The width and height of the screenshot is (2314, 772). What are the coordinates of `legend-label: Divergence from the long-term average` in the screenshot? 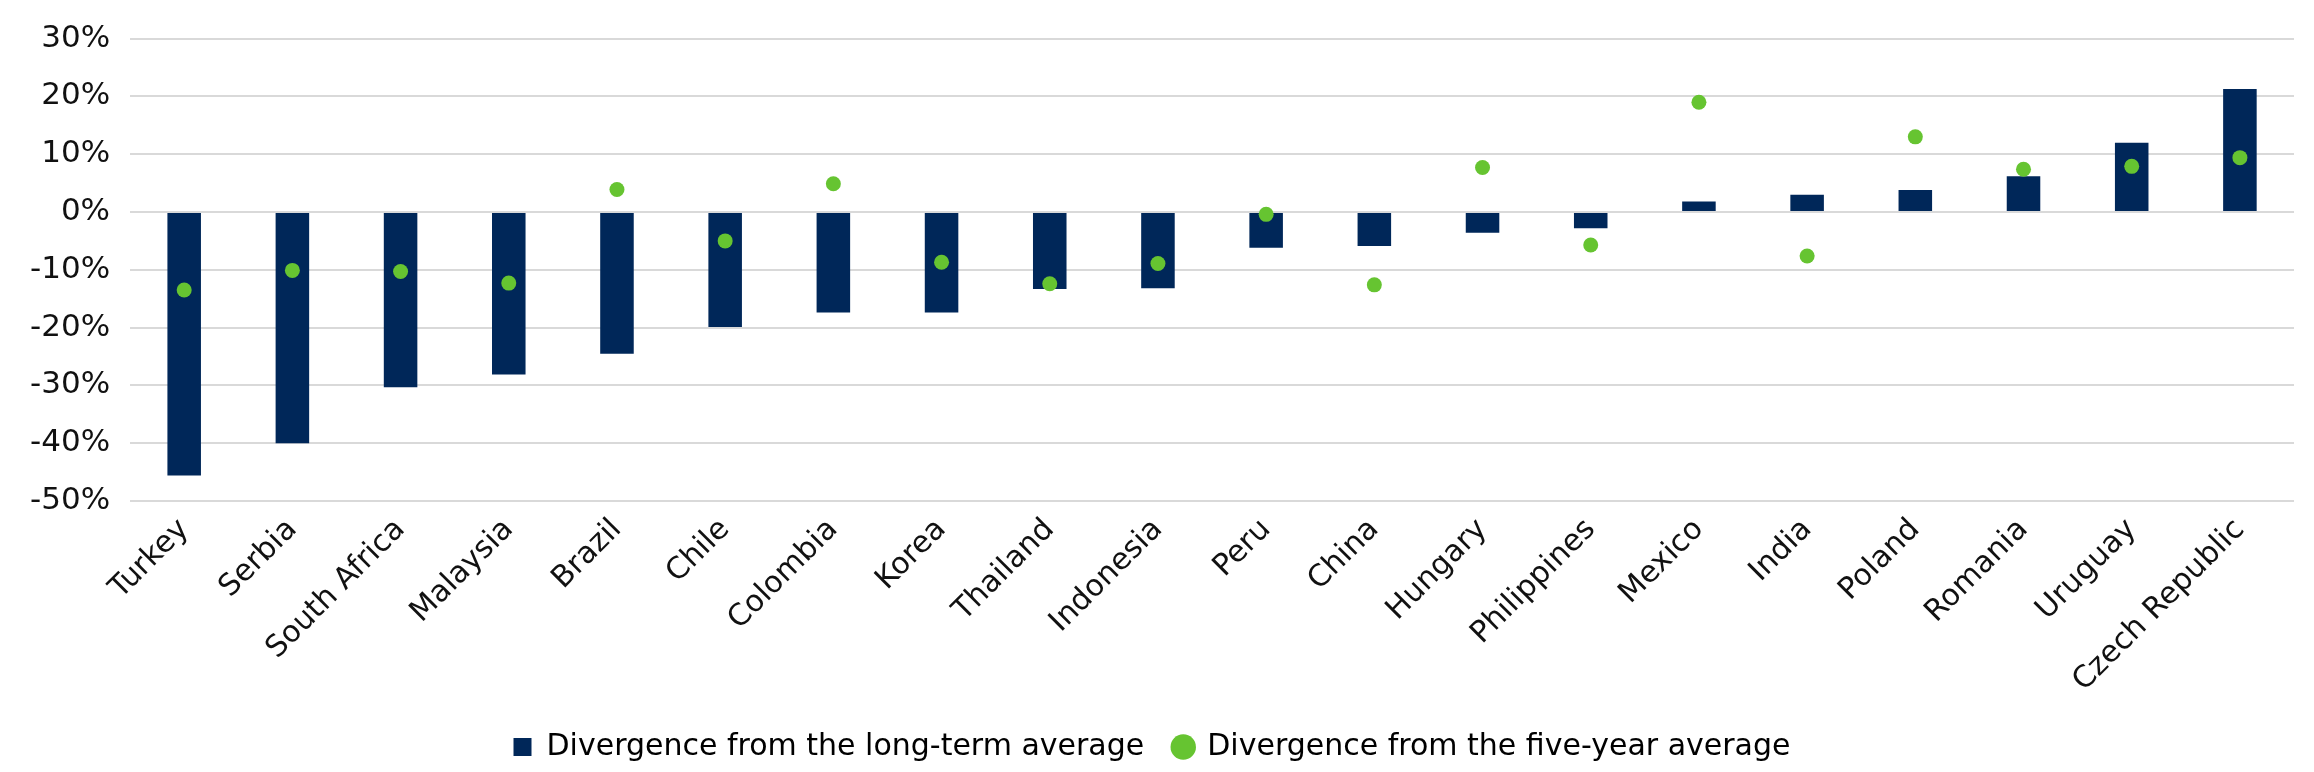 It's located at (845, 744).